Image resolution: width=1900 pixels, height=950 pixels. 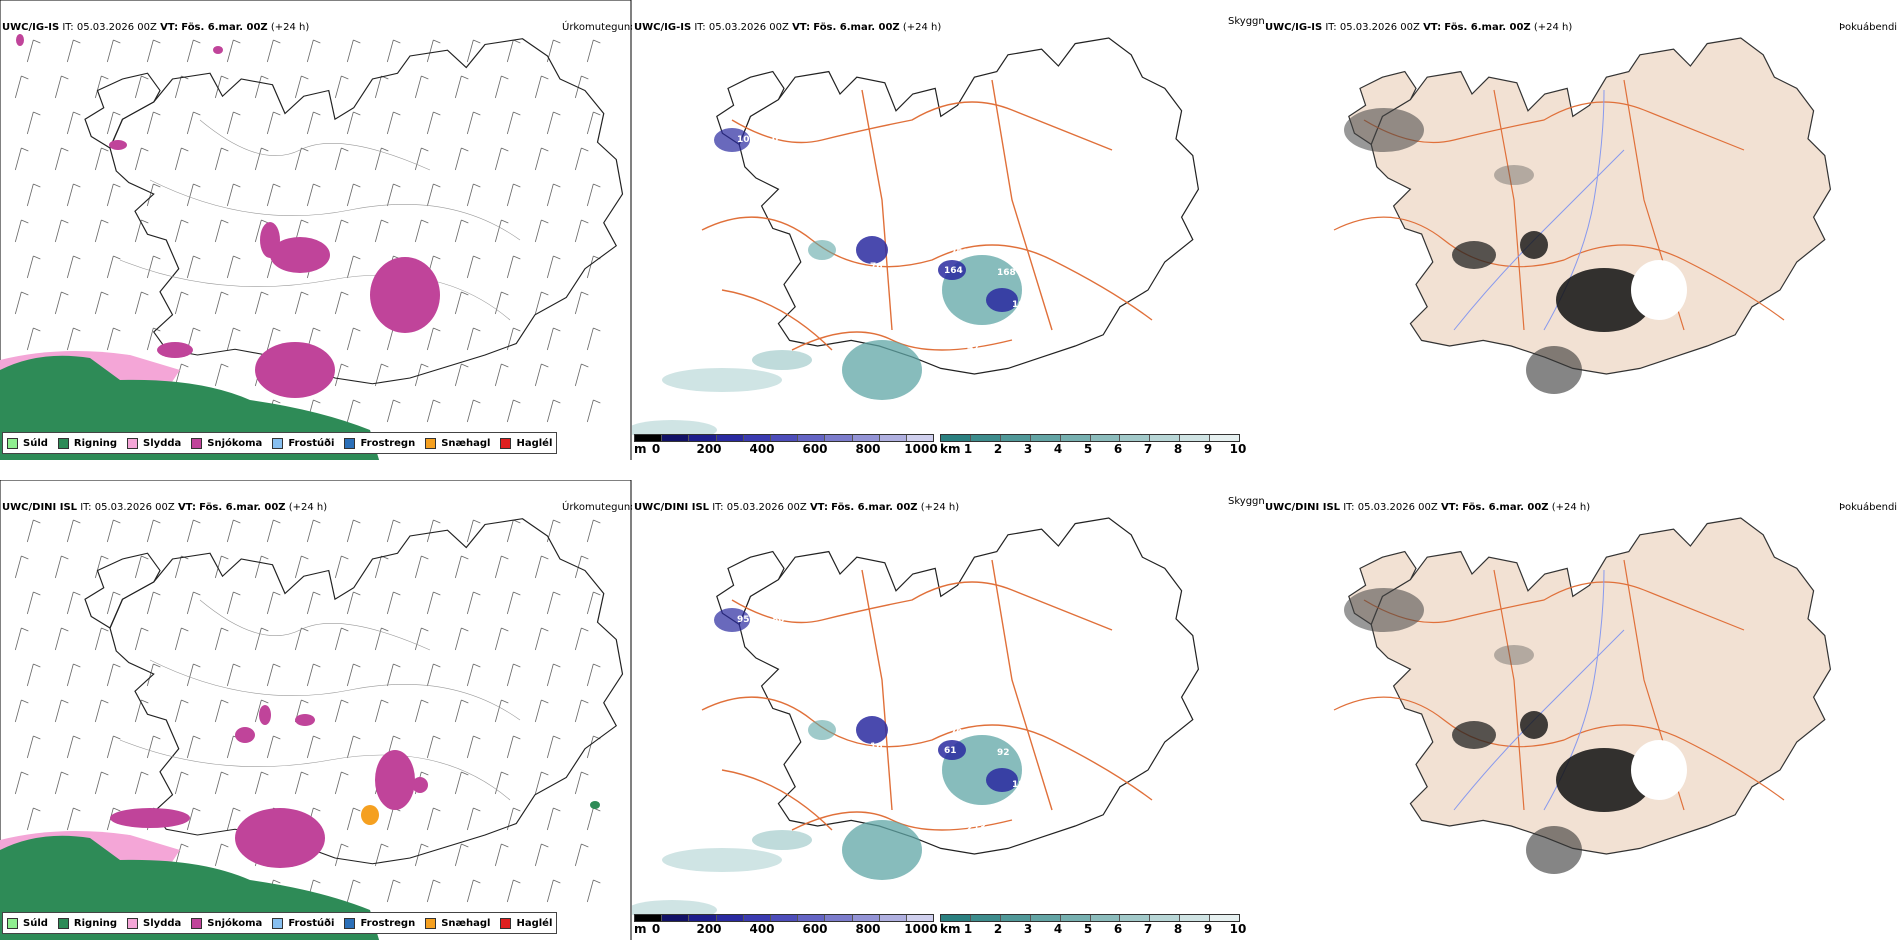 What do you see at coordinates (320, 220) in the screenshot?
I see `terrain-lines` at bounding box center [320, 220].